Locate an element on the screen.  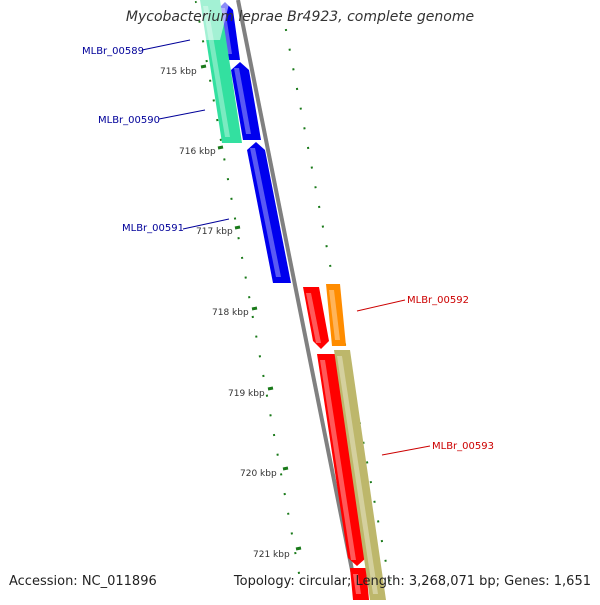
gene-label: MLBr_00589 is located at coordinates (113, 51).